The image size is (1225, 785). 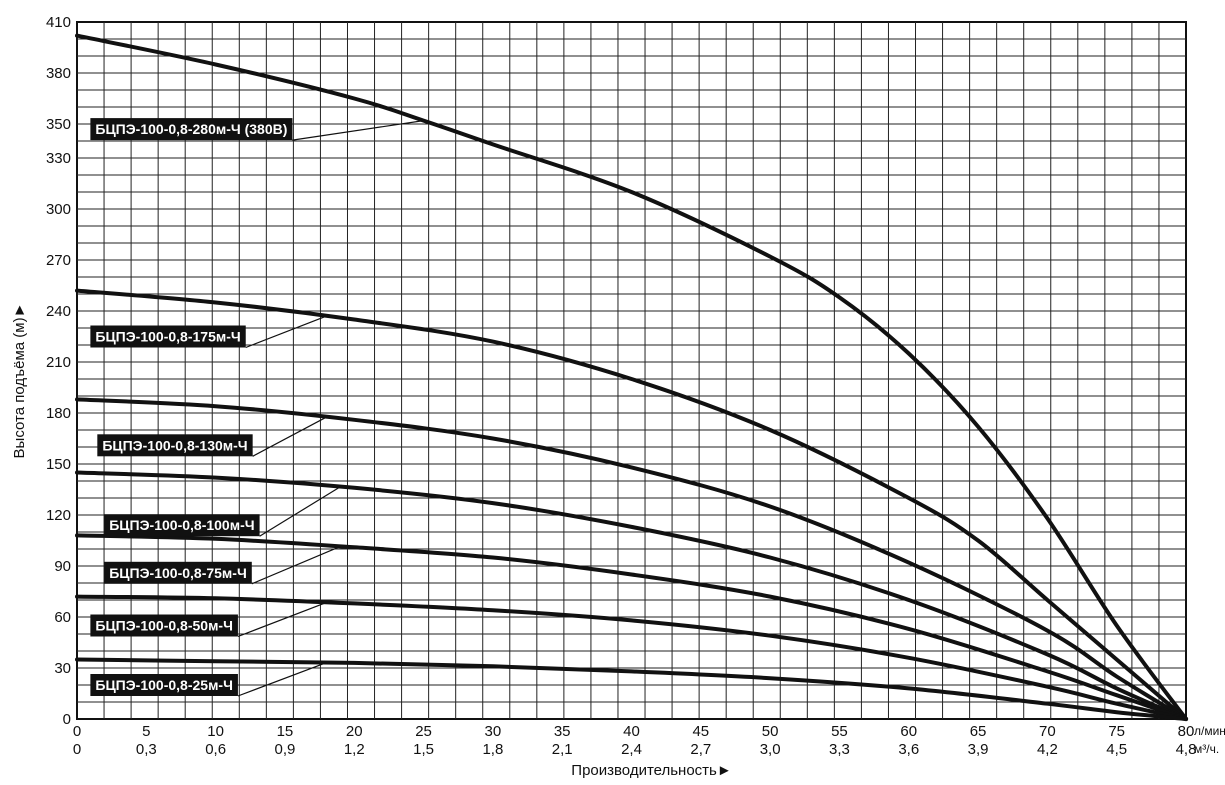 I want to click on x2-tick-label: 3,9, so click(x=978, y=749).